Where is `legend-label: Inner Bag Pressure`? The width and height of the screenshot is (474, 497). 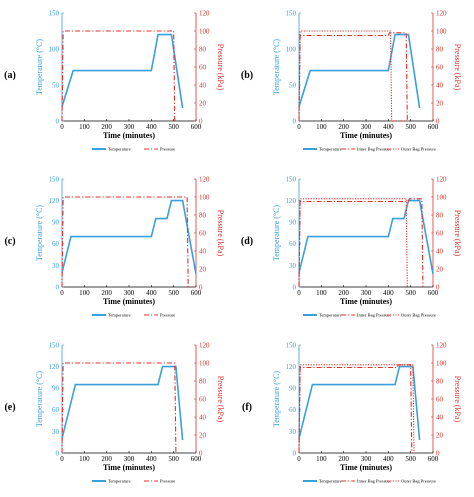 legend-label: Inner Bag Pressure is located at coordinates (374, 481).